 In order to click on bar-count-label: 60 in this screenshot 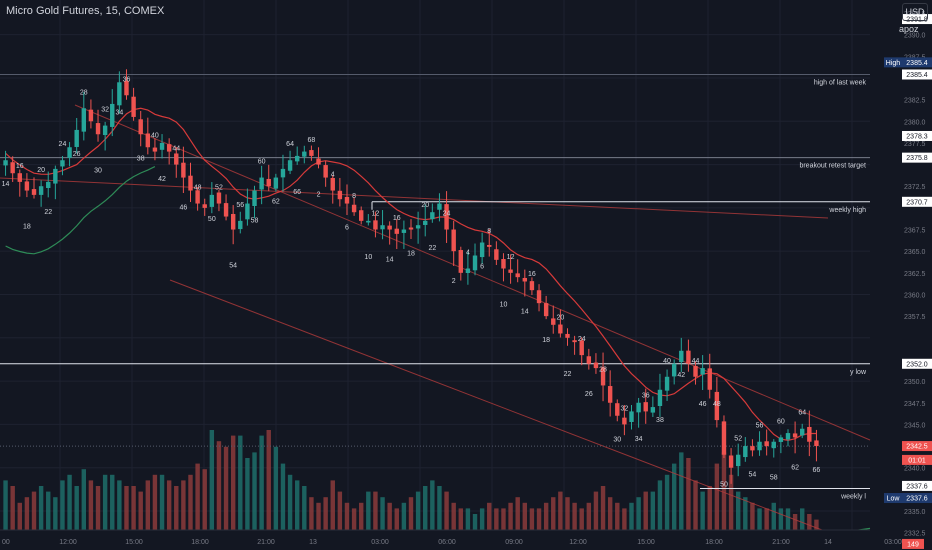, I will do `click(262, 162)`.